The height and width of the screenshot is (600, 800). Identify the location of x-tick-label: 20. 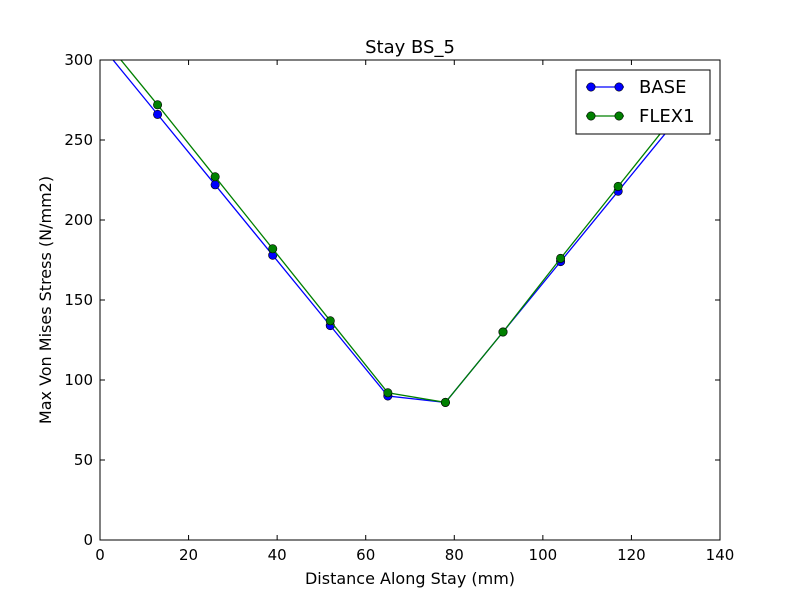
(188, 555).